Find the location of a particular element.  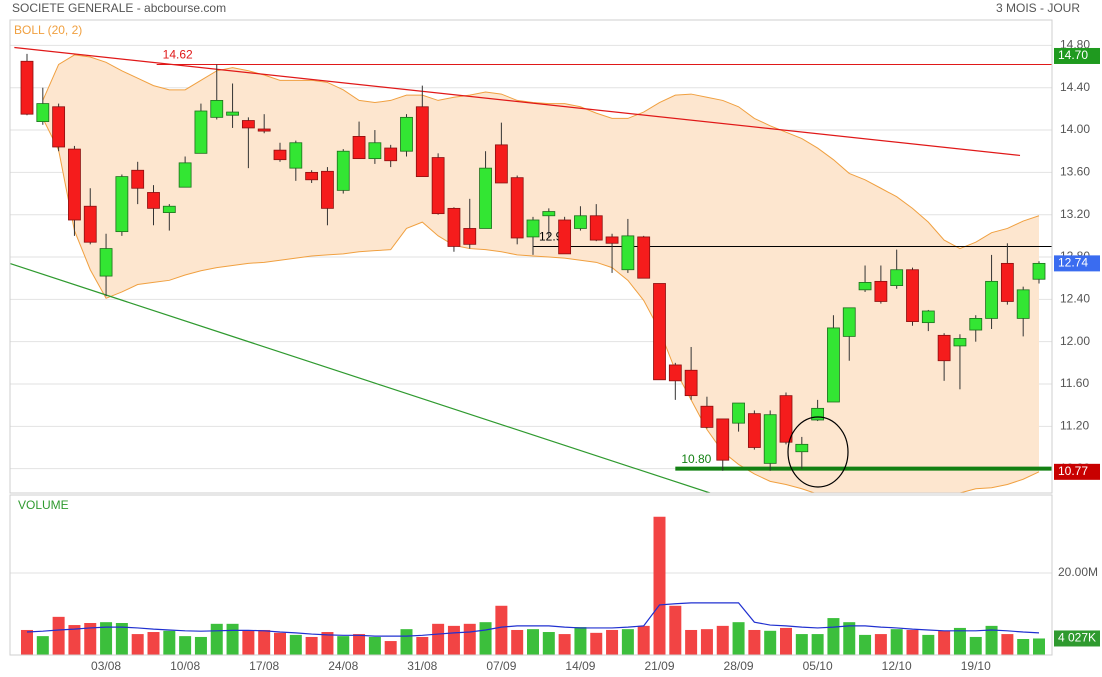

x-tick-label: 28/09 is located at coordinates (739, 666).